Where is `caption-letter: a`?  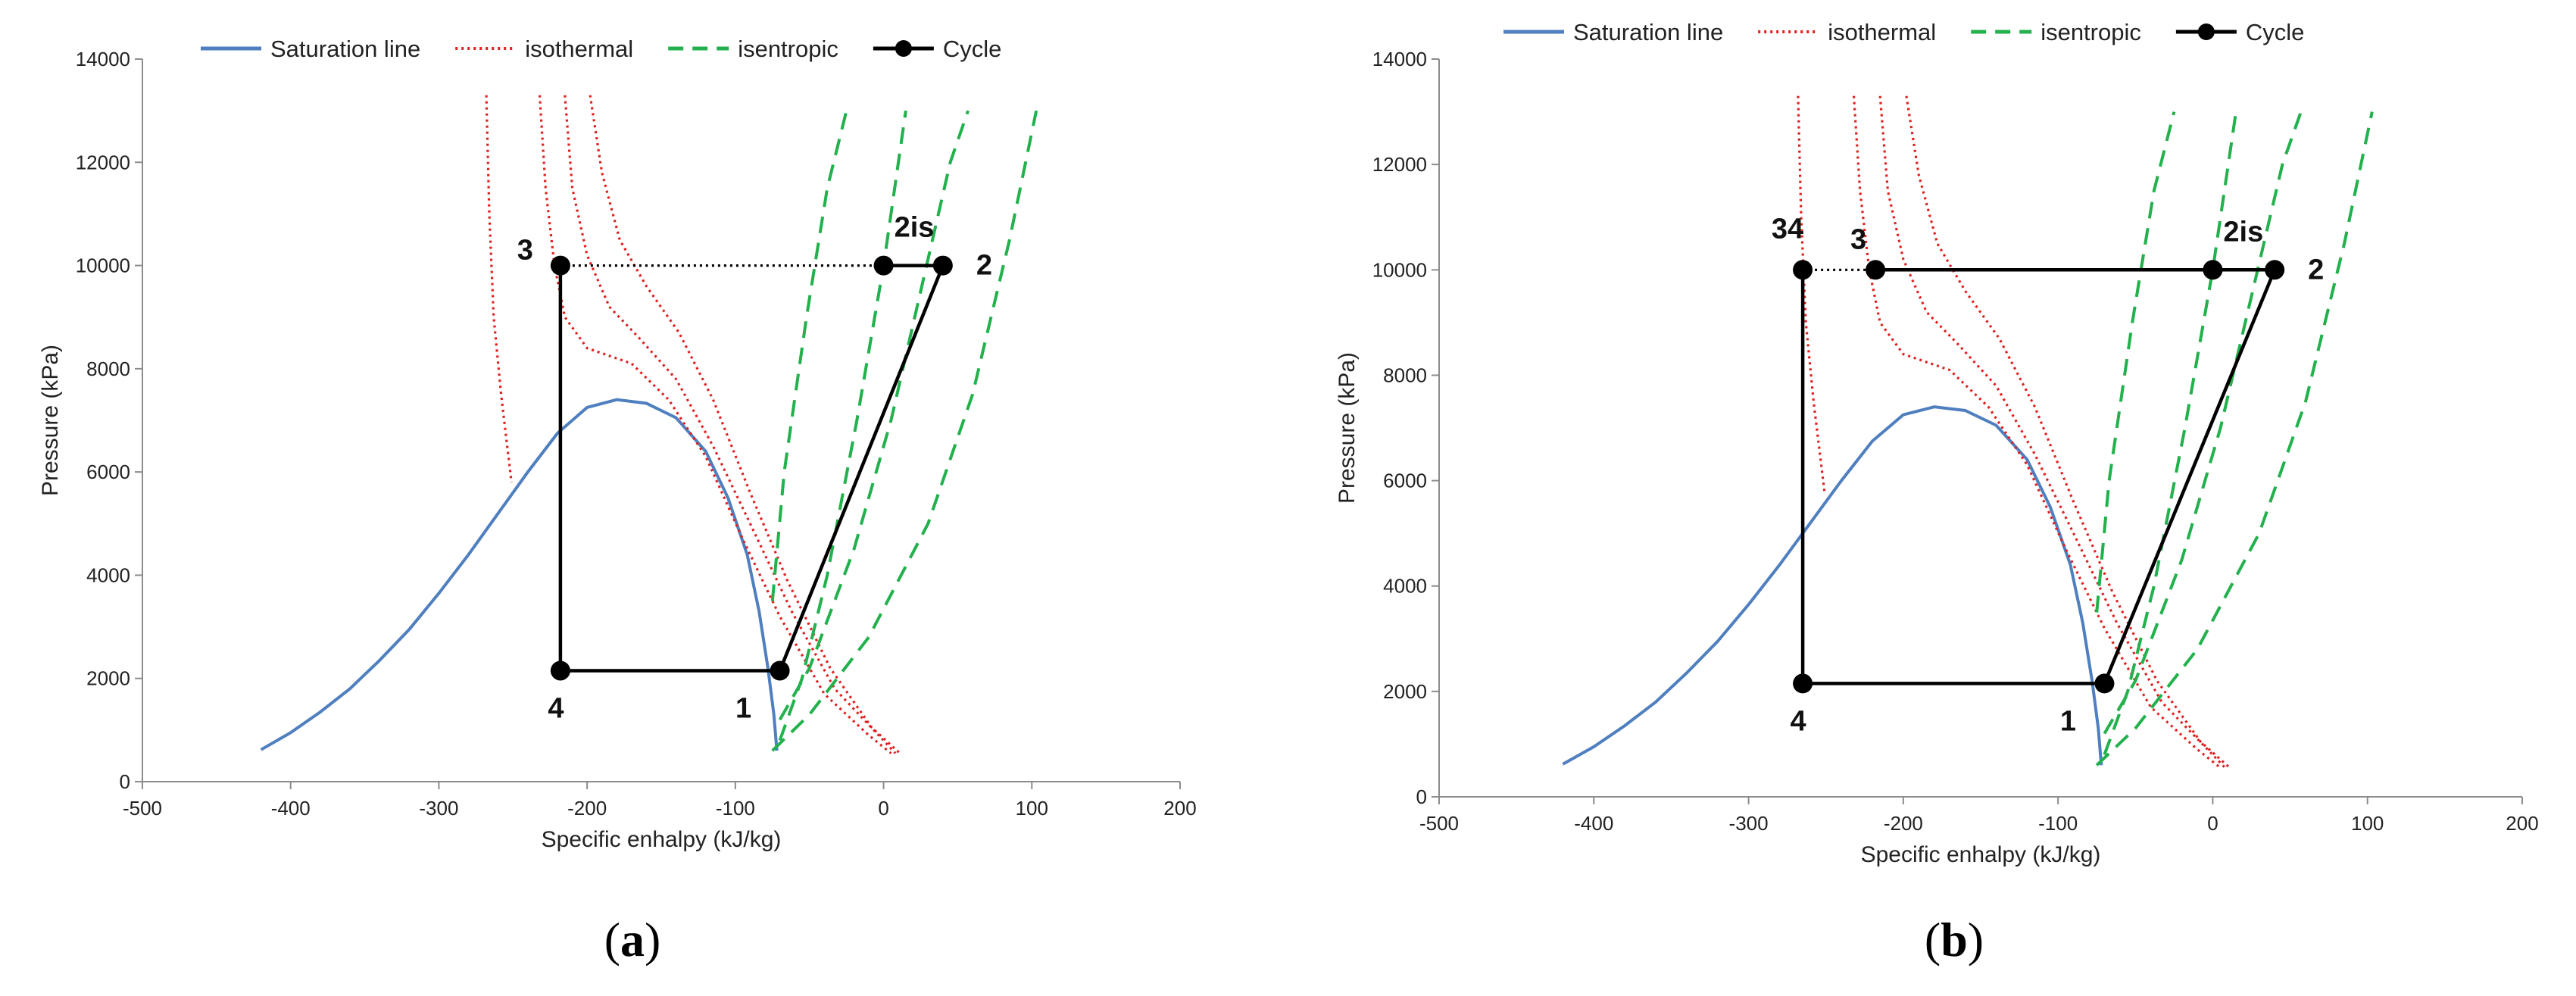
caption-letter: a is located at coordinates (633, 939).